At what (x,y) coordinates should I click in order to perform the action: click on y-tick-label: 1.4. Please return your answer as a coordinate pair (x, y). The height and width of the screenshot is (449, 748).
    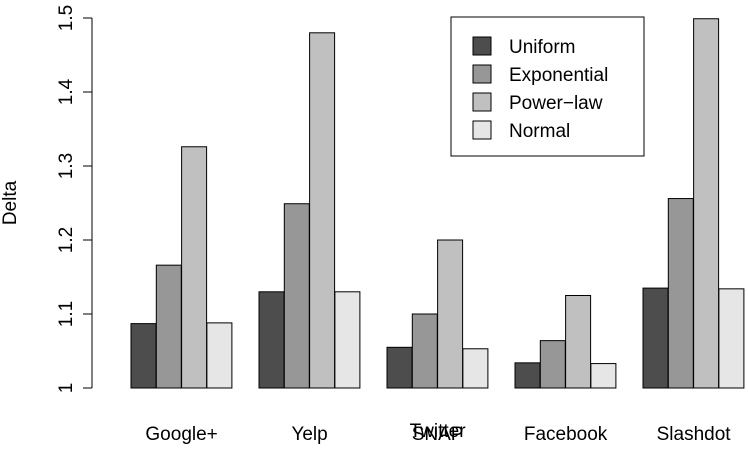
    Looking at the image, I should click on (66, 91).